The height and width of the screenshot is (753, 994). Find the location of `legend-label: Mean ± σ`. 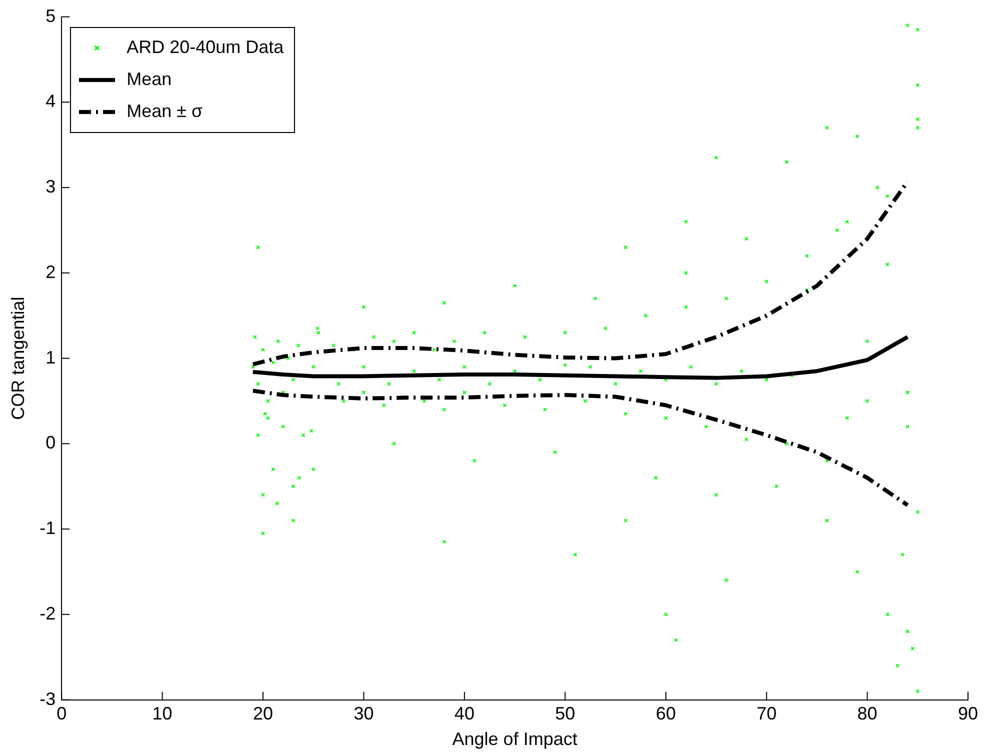

legend-label: Mean ± σ is located at coordinates (164, 111).